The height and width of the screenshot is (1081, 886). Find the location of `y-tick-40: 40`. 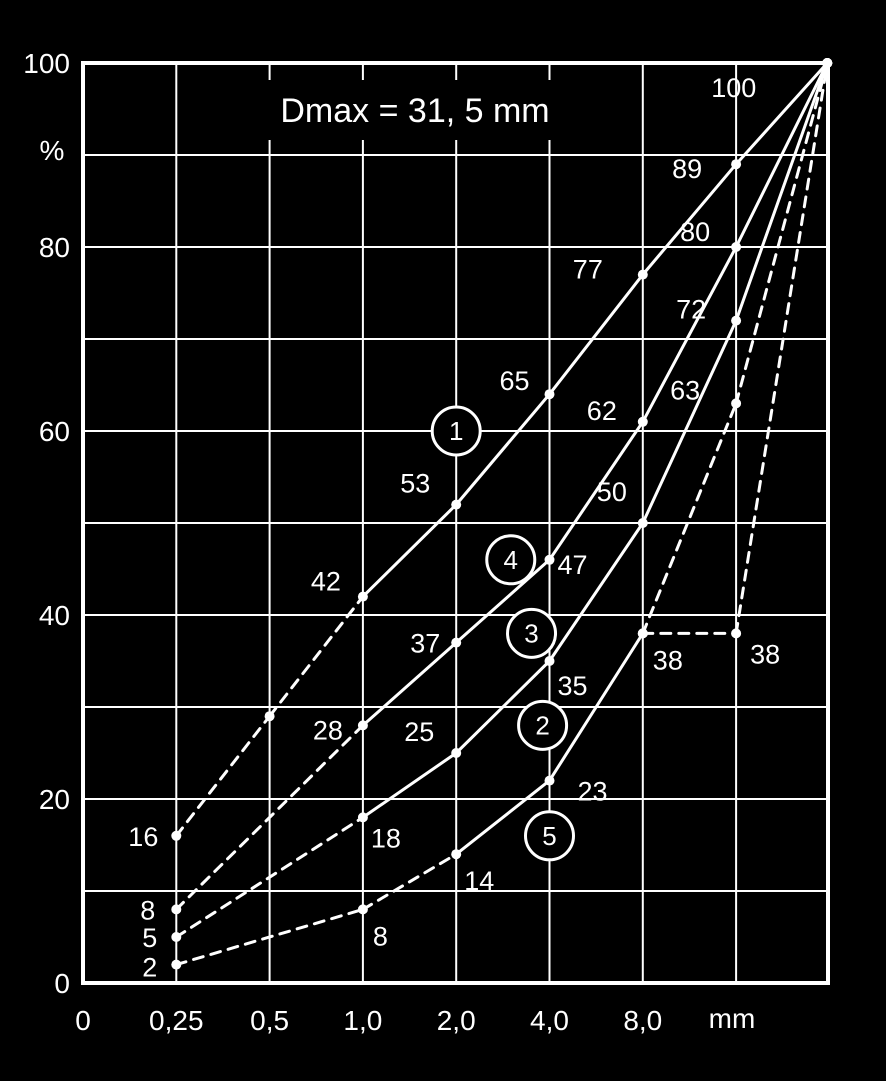

y-tick-40: 40 is located at coordinates (54, 615).